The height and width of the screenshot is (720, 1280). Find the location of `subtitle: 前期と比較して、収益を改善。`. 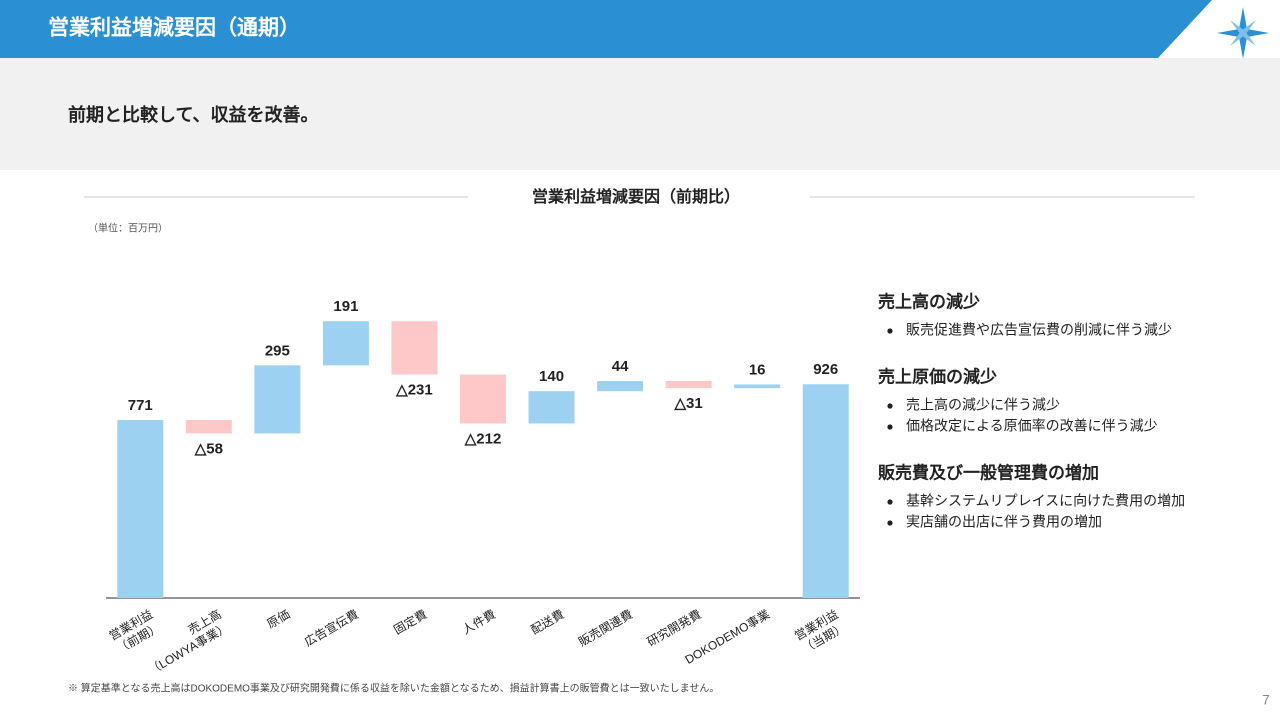

subtitle: 前期と比較して、収益を改善。 is located at coordinates (193, 114).